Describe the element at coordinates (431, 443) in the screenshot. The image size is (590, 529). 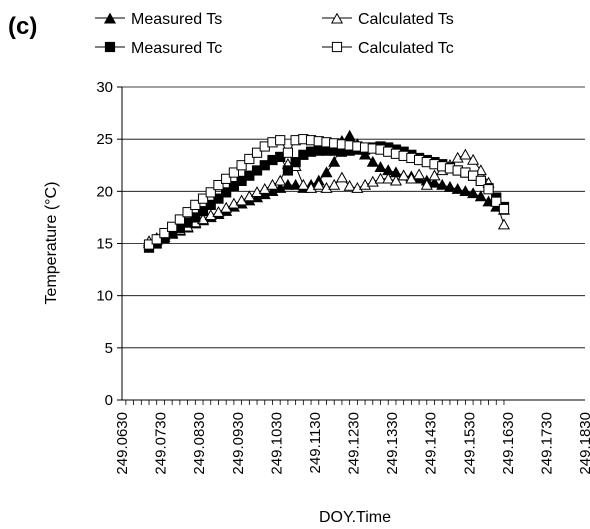
I see `x-tick-label: 249.1430` at that location.